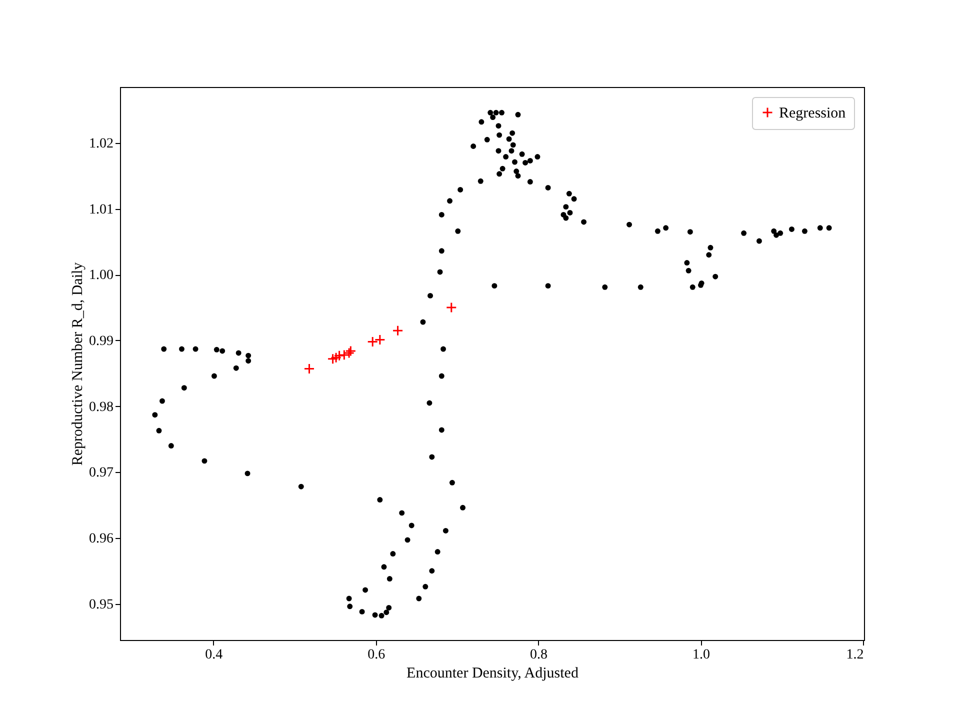 The image size is (960, 720). What do you see at coordinates (701, 655) in the screenshot?
I see `x-tick-label: 1.0` at bounding box center [701, 655].